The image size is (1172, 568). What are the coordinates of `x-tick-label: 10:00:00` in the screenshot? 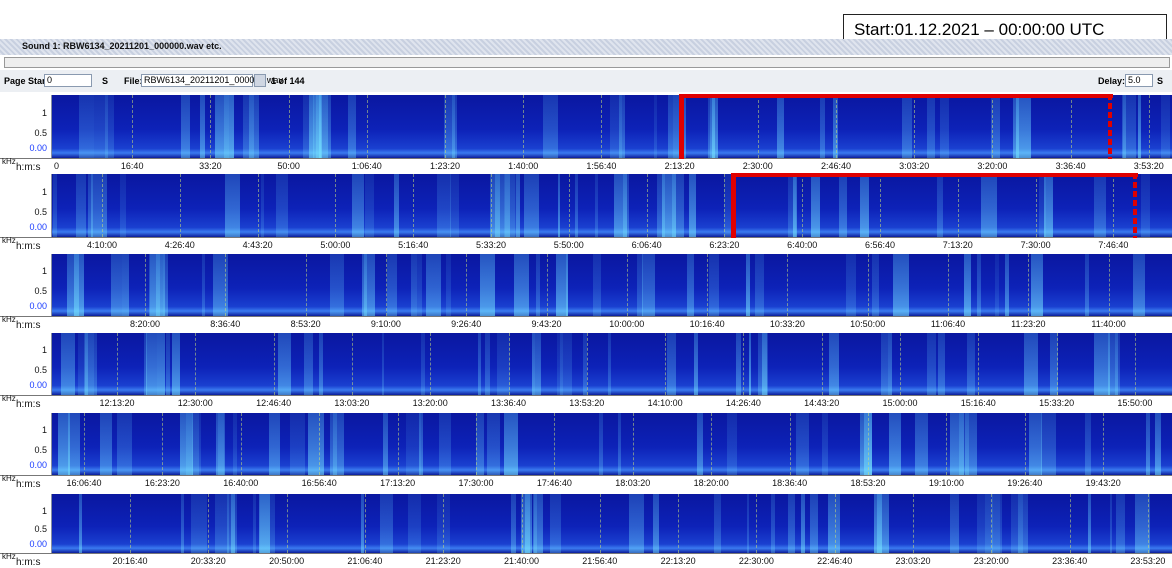 It's located at (627, 324).